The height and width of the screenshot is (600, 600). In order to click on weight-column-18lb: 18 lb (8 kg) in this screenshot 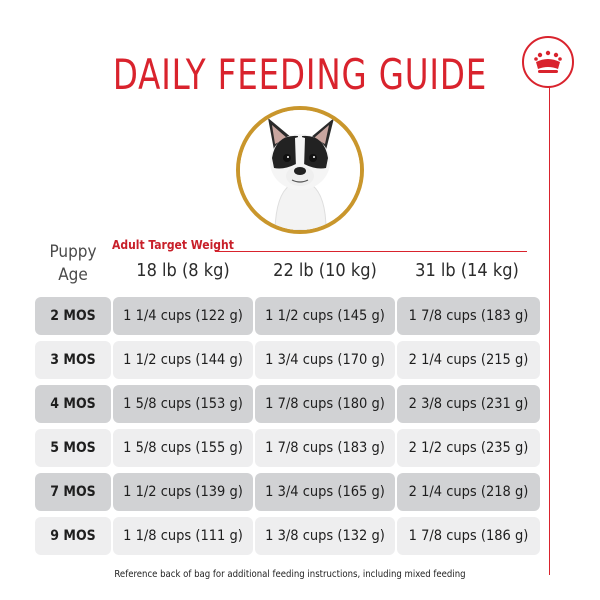, I will do `click(183, 270)`.